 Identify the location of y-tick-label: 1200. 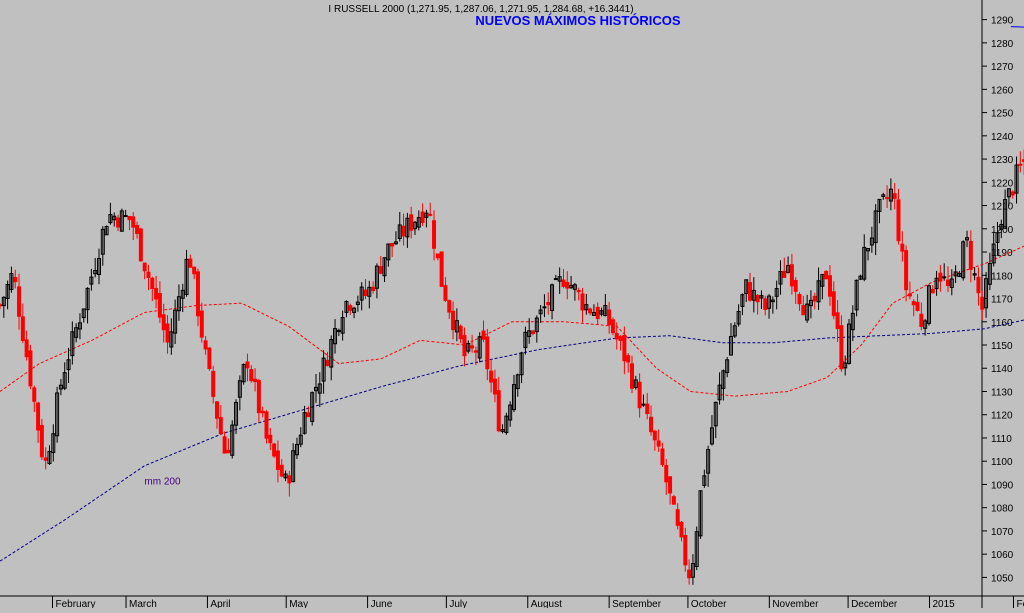
(1002, 230).